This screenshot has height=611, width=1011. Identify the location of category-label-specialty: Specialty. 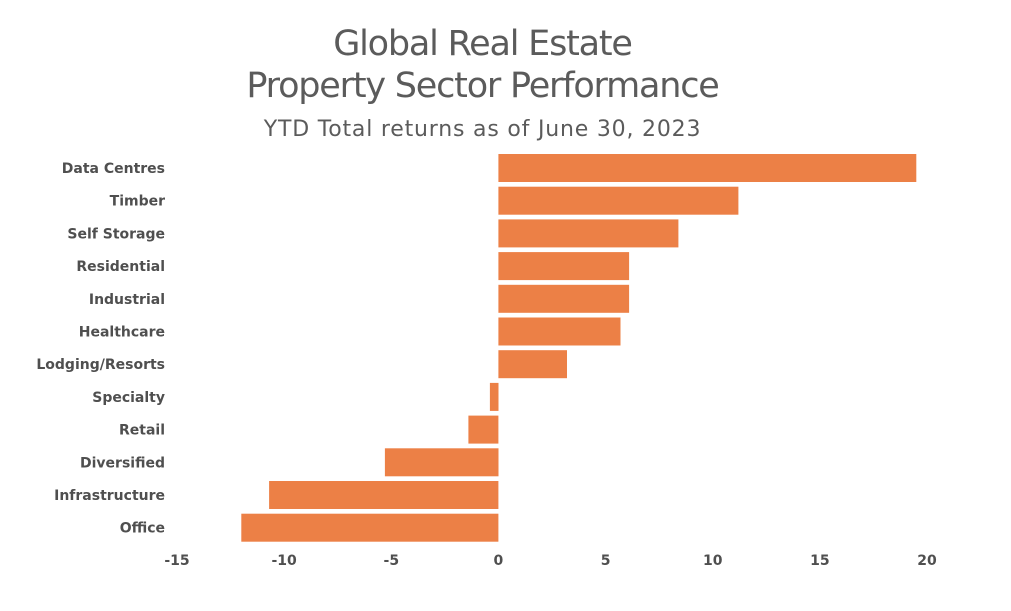
(128, 398).